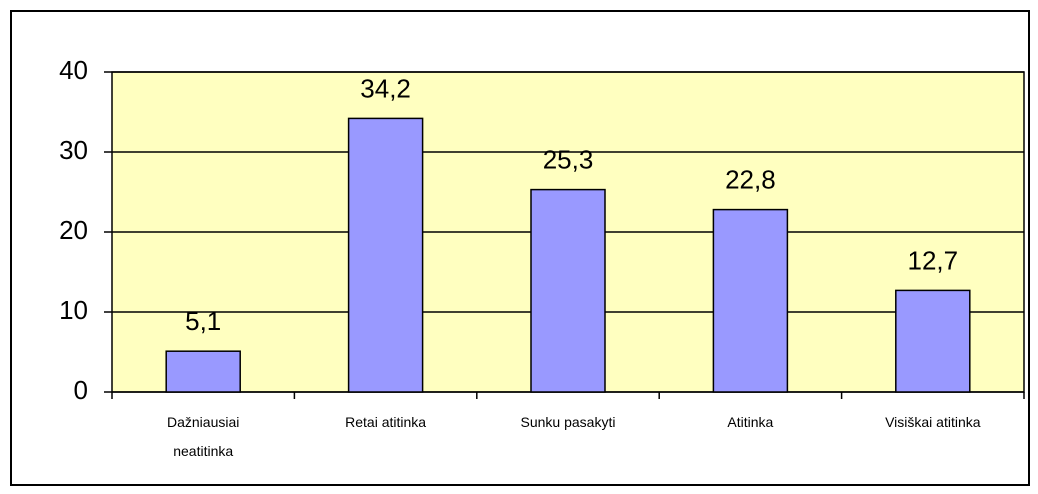 The width and height of the screenshot is (1038, 494). What do you see at coordinates (73, 230) in the screenshot?
I see `y-tick-label: 20` at bounding box center [73, 230].